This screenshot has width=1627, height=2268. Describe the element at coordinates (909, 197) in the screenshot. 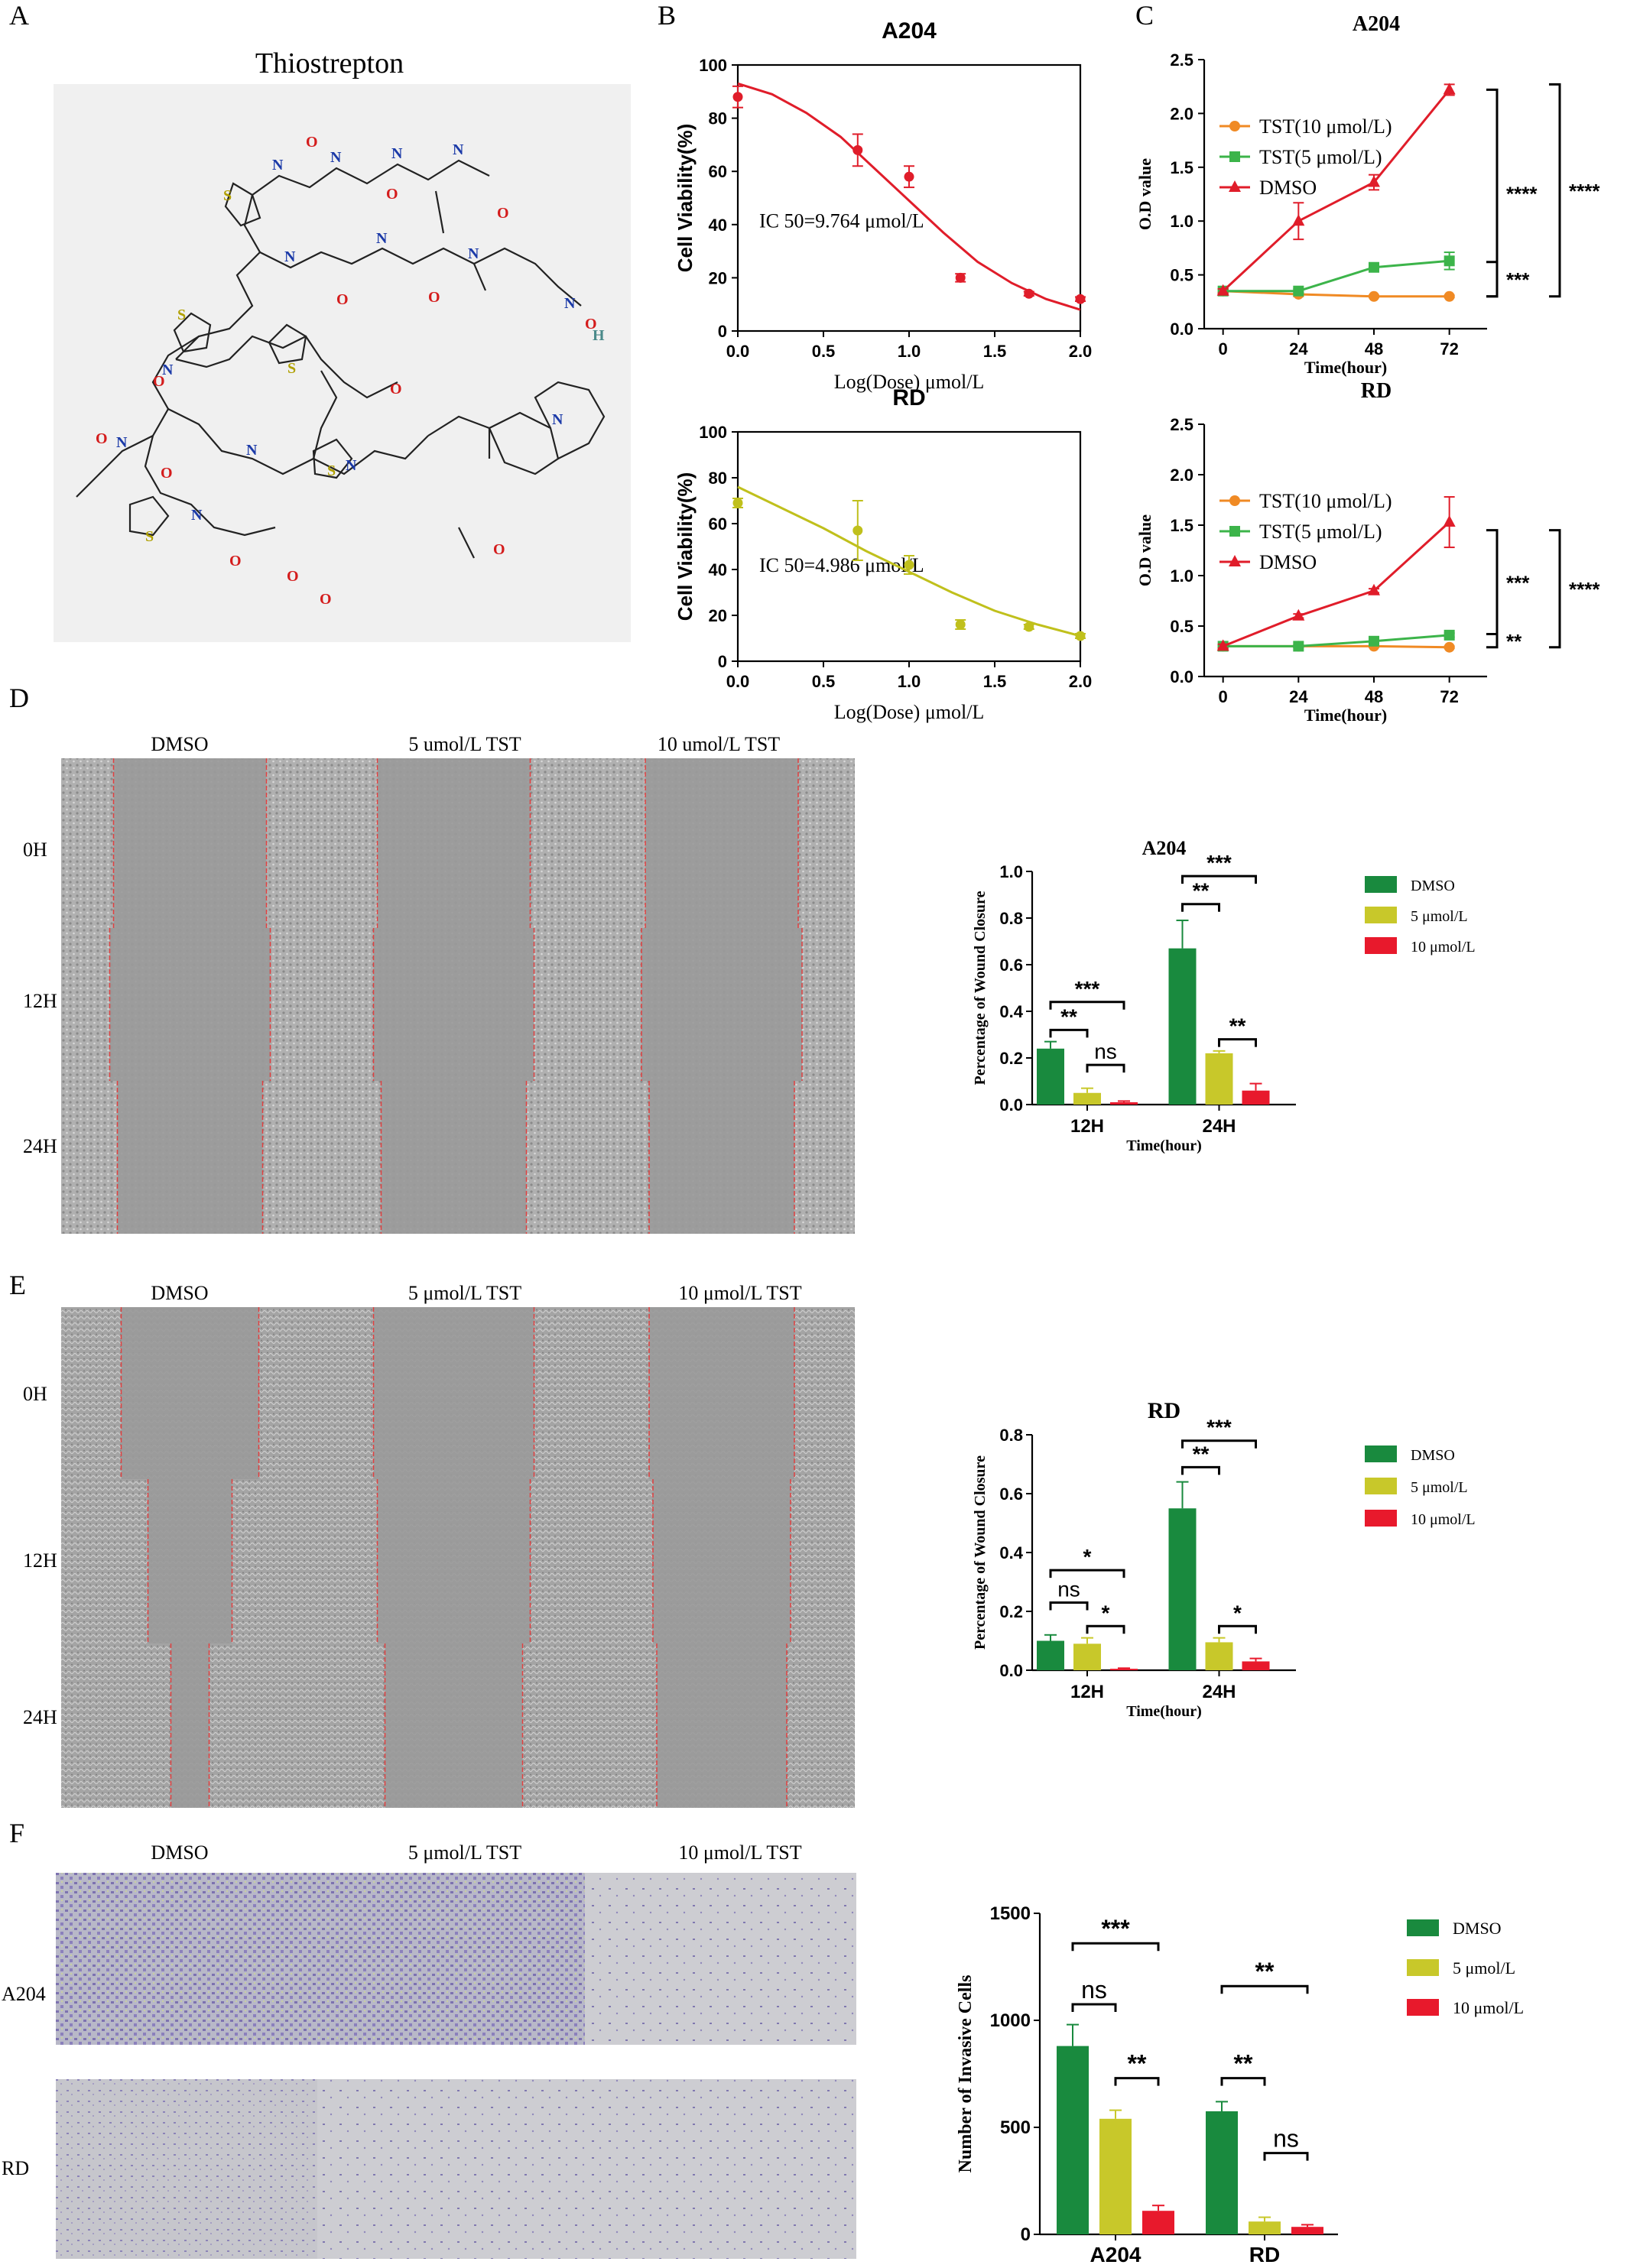

I see `fit-curve` at that location.